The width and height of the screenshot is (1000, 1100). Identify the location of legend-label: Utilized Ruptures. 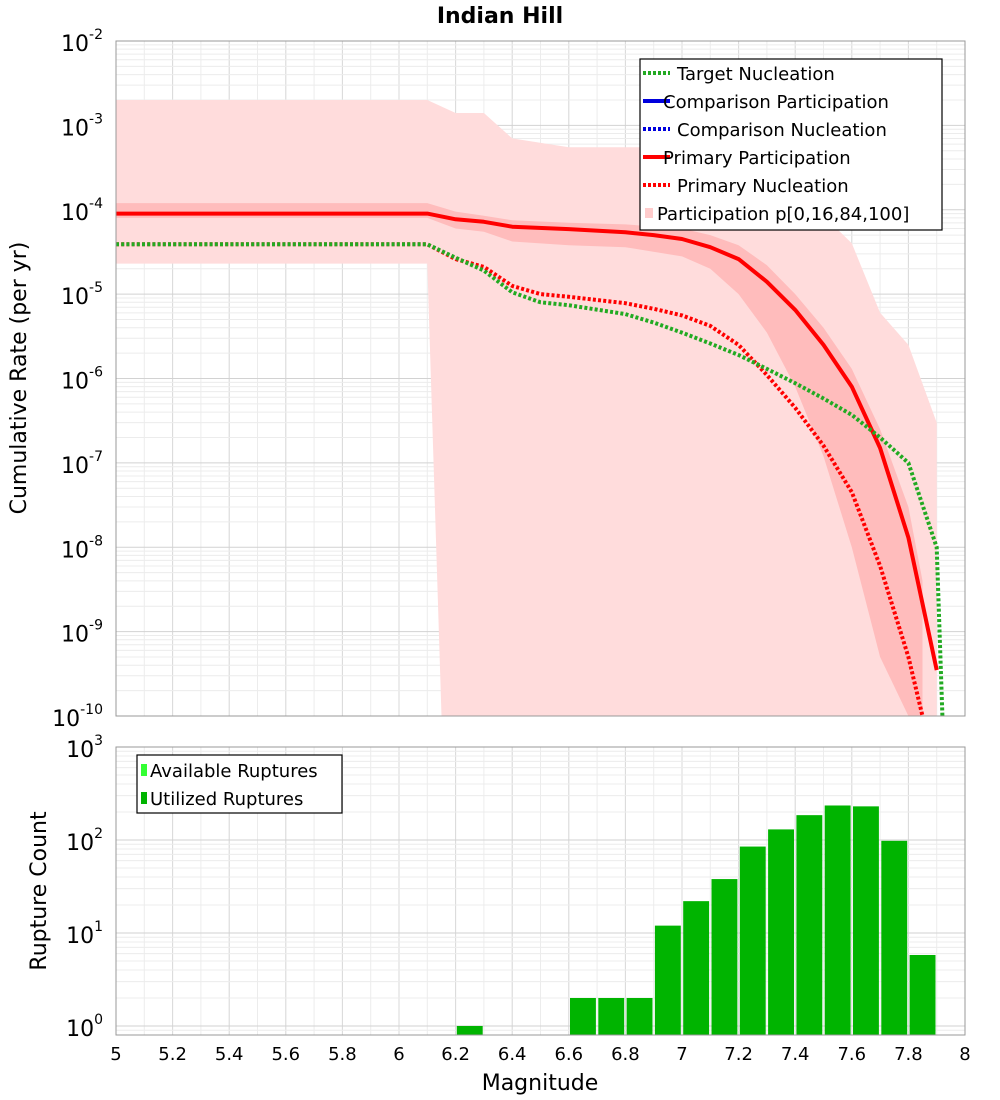
(226, 799).